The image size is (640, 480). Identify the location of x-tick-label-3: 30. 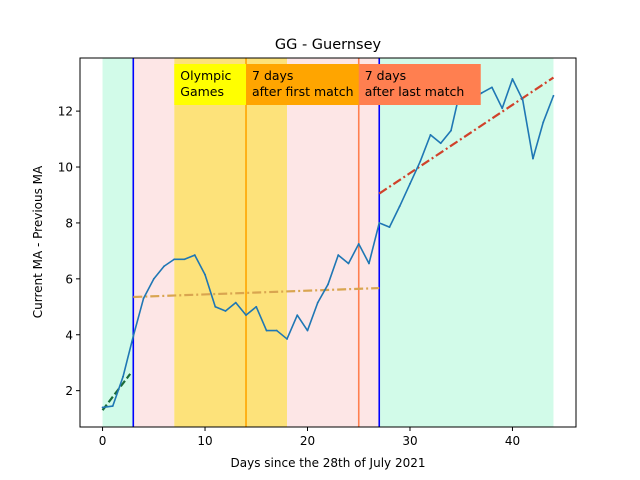
(409, 441).